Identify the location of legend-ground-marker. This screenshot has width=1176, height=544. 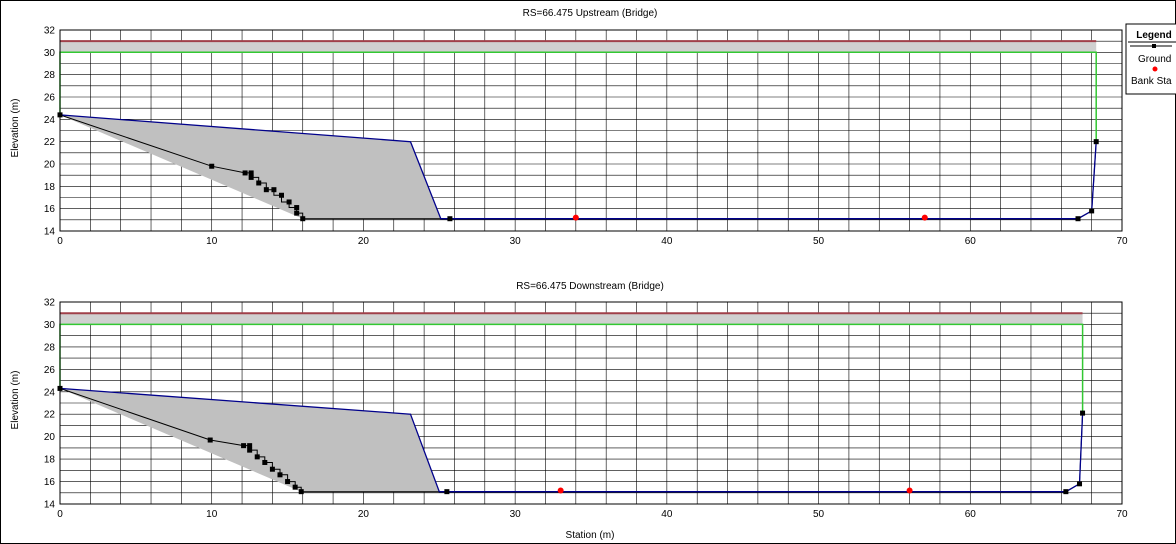
(1154, 46).